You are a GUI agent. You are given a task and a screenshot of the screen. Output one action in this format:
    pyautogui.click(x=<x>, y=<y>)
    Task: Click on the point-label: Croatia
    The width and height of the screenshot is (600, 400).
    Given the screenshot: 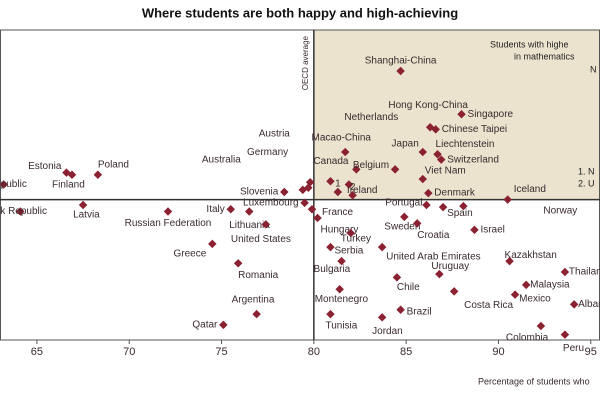 What is the action you would take?
    pyautogui.click(x=433, y=235)
    